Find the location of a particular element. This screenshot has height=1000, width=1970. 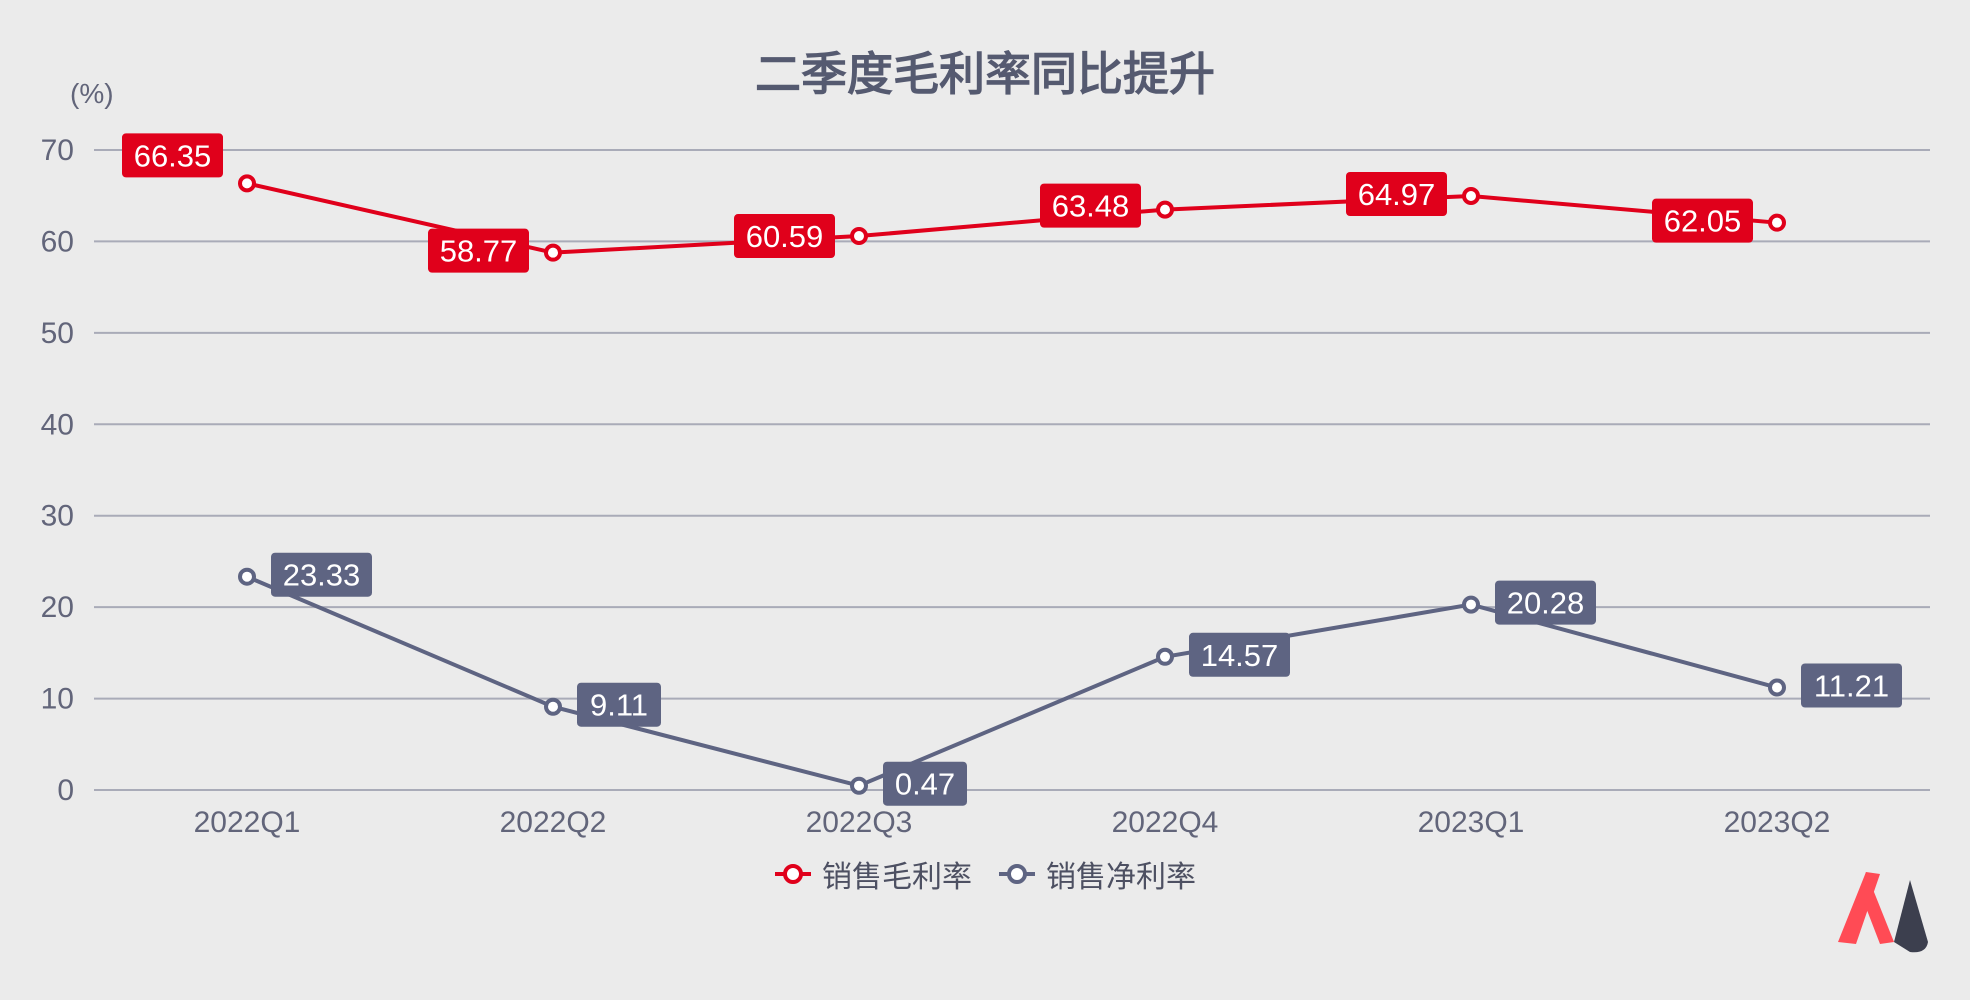

data-label: 66.35 is located at coordinates (173, 155).